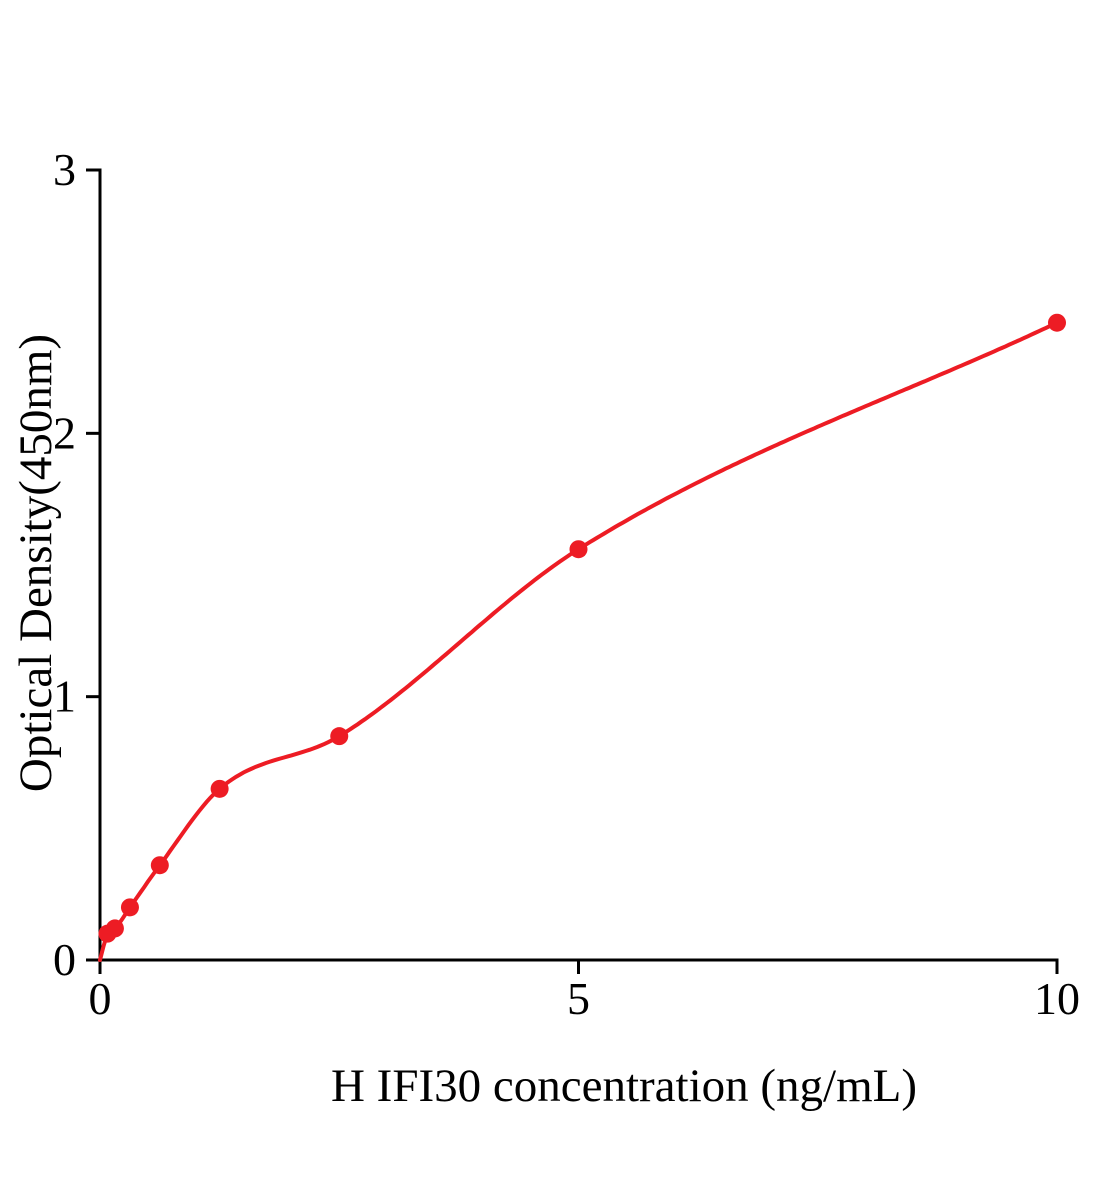 Image resolution: width=1104 pixels, height=1200 pixels. Describe the element at coordinates (100, 998) in the screenshot. I see `x-tick-label: 0` at that location.